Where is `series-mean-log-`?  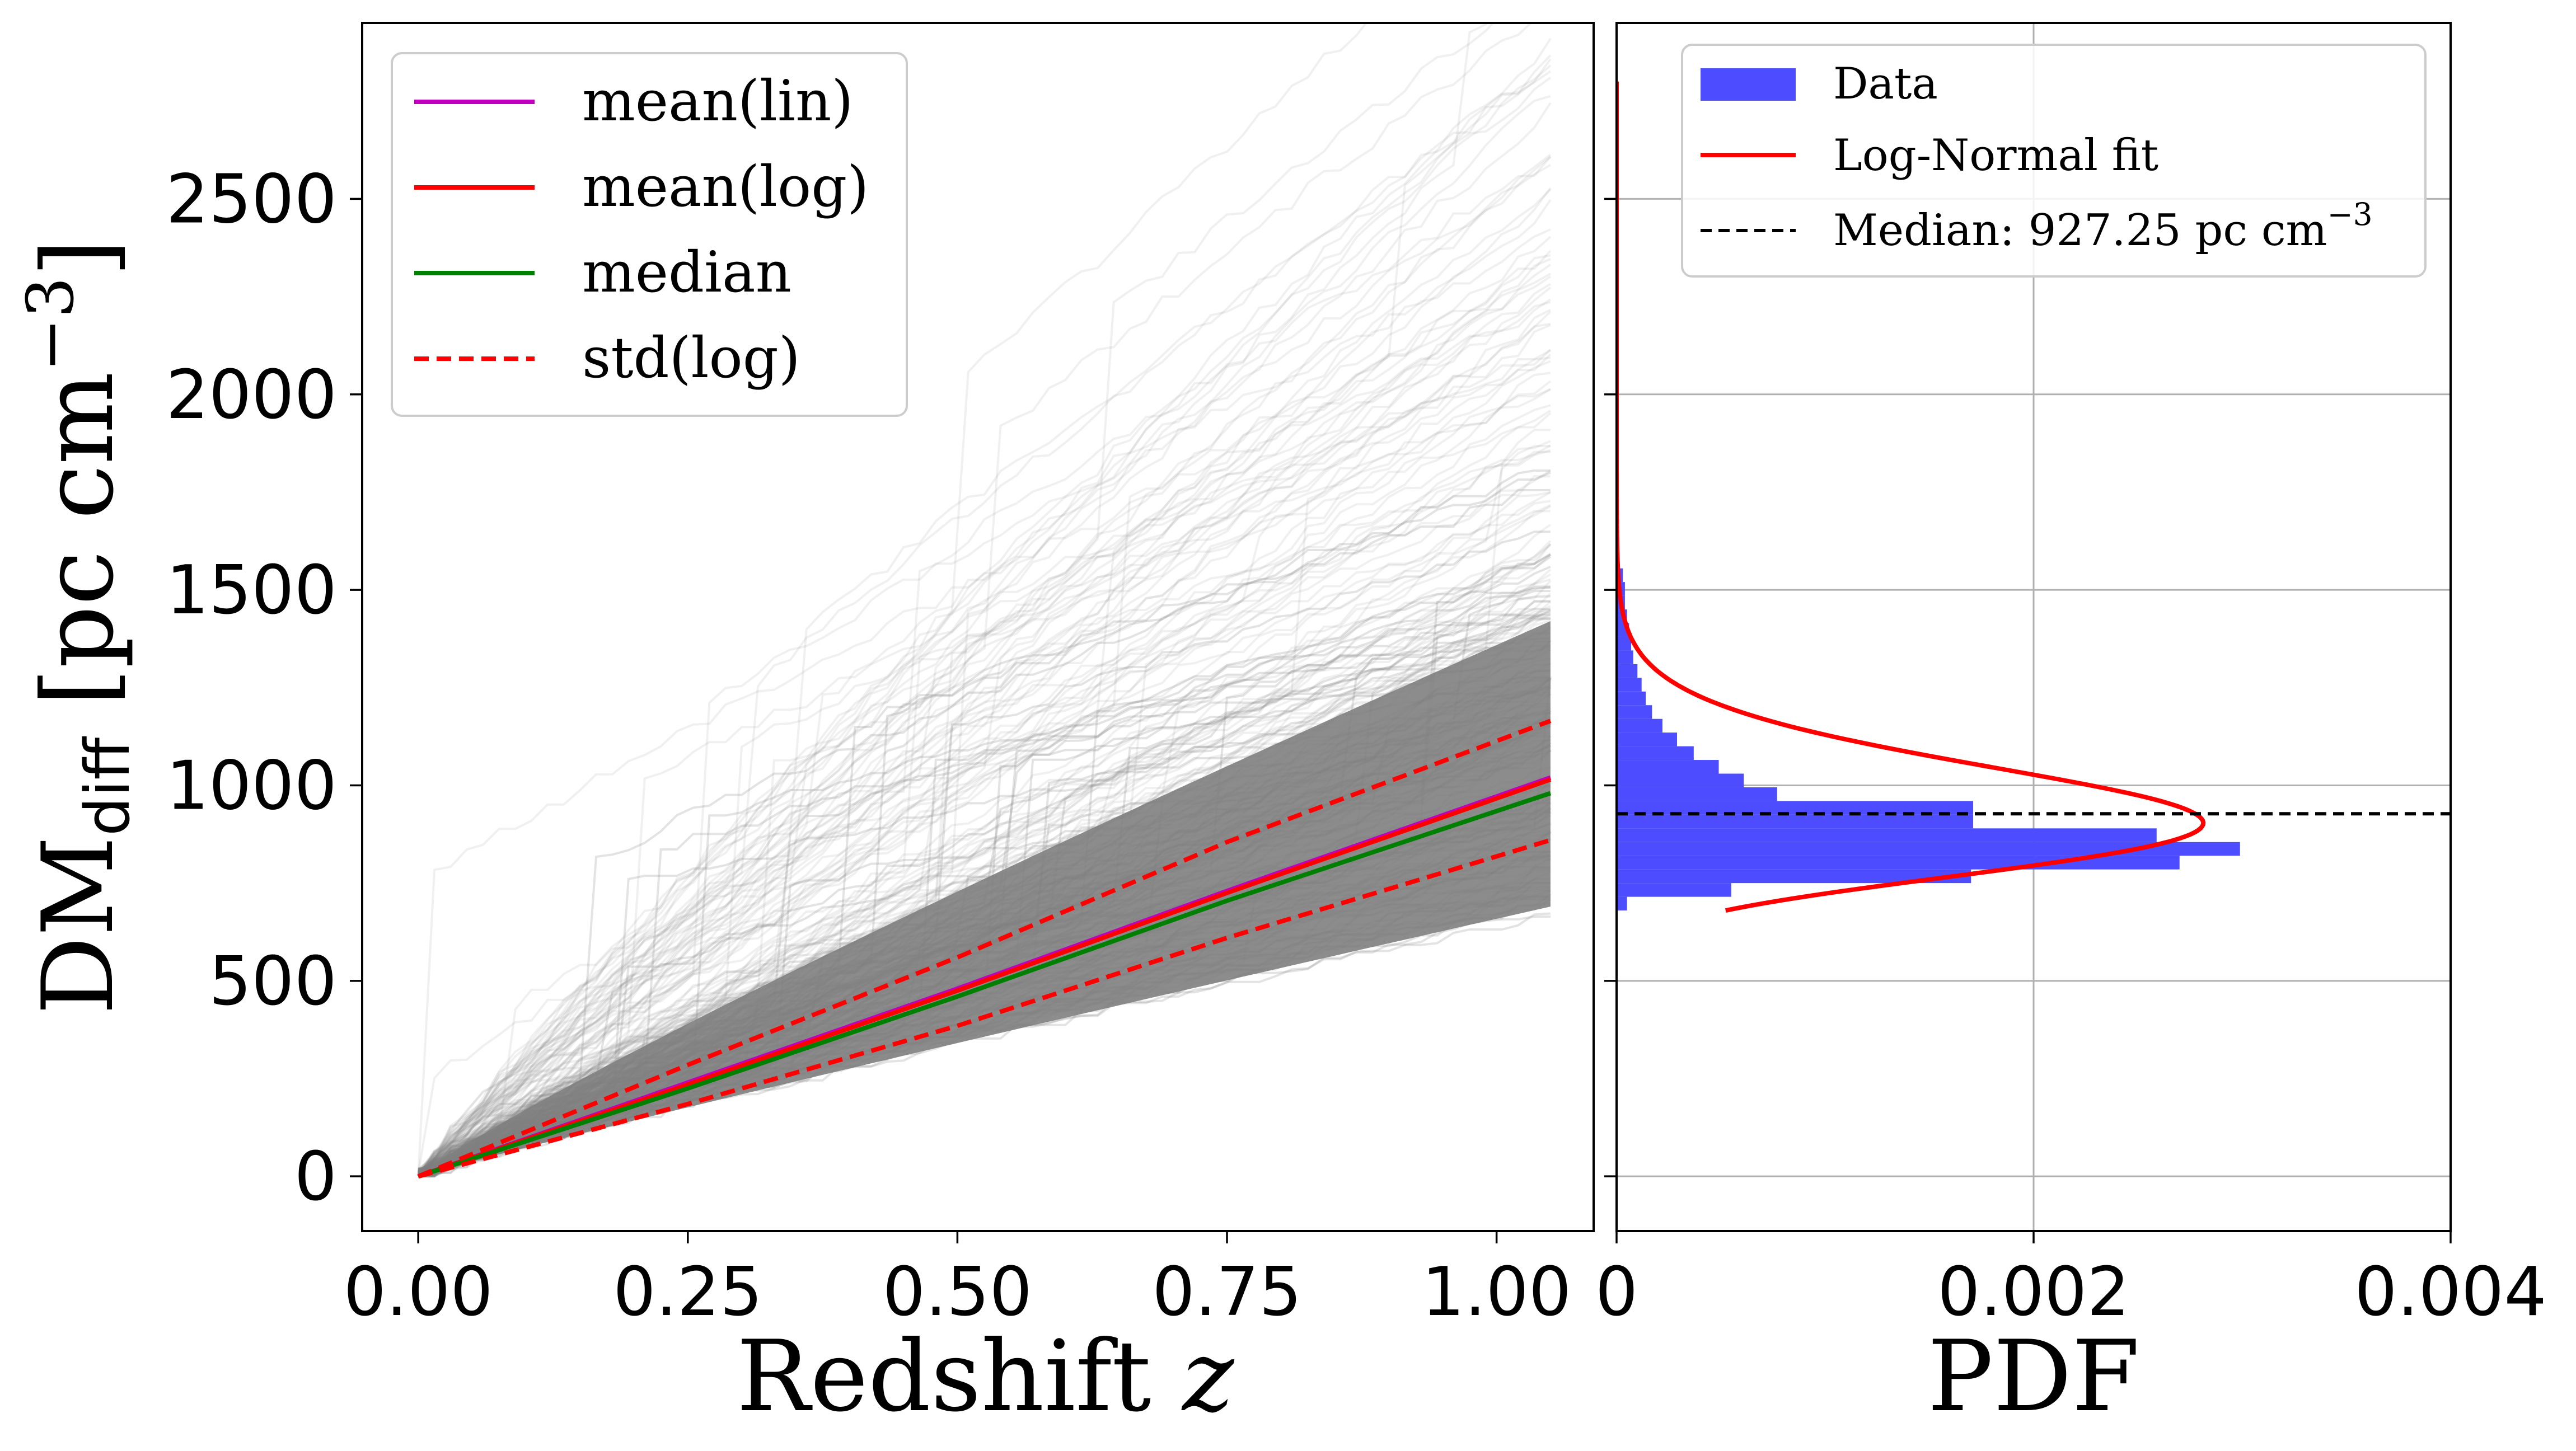
series-mean-log- is located at coordinates (985, 977).